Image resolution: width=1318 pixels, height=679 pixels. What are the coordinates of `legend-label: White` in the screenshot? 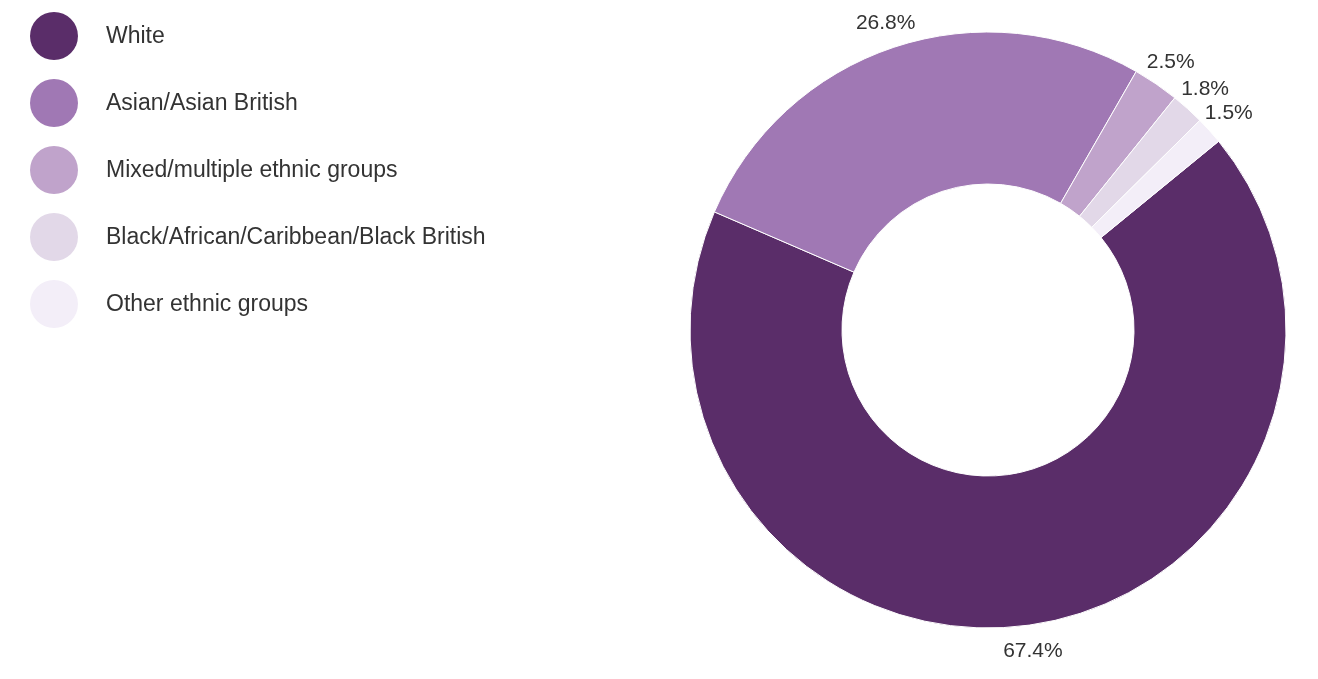 It's located at (135, 35).